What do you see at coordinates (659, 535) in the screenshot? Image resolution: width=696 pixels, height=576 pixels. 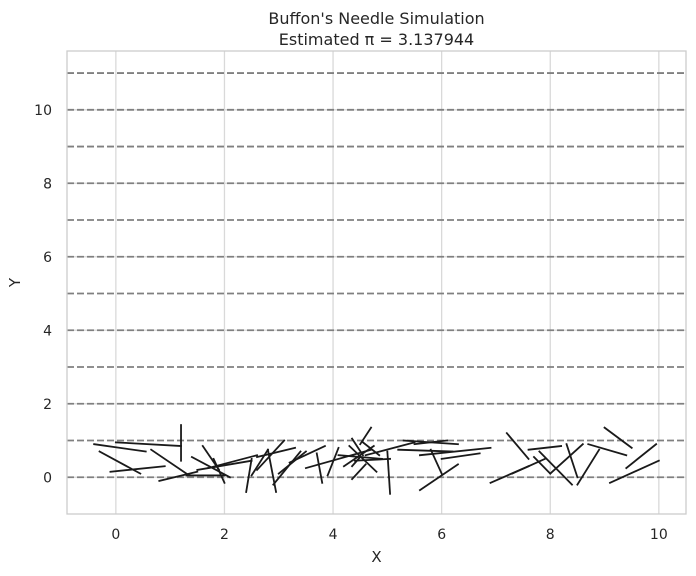 I see `x-tick-label: 10` at bounding box center [659, 535].